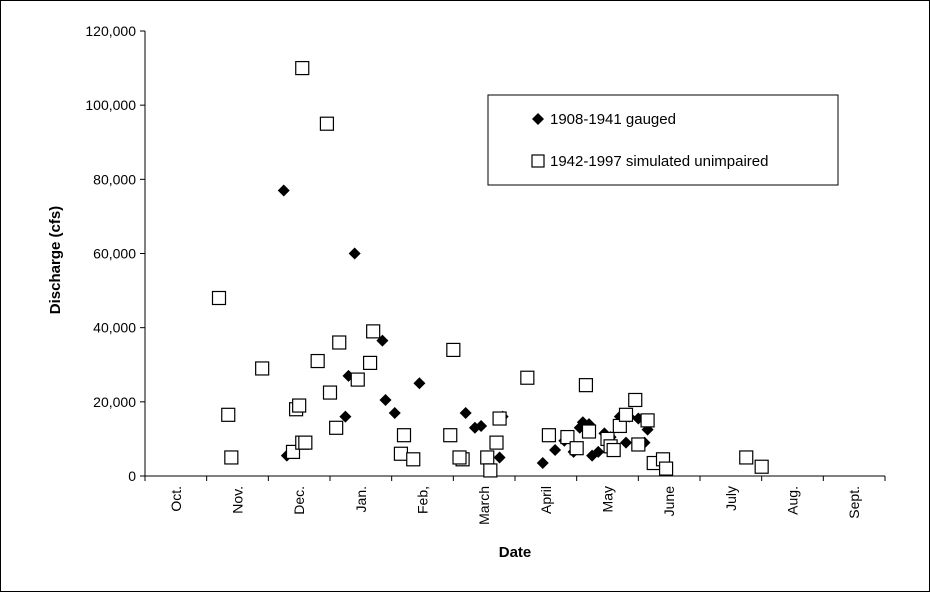 The height and width of the screenshot is (597, 930). I want to click on legend-label-simulated: 1942-1997 simulated unimpaired, so click(659, 161).